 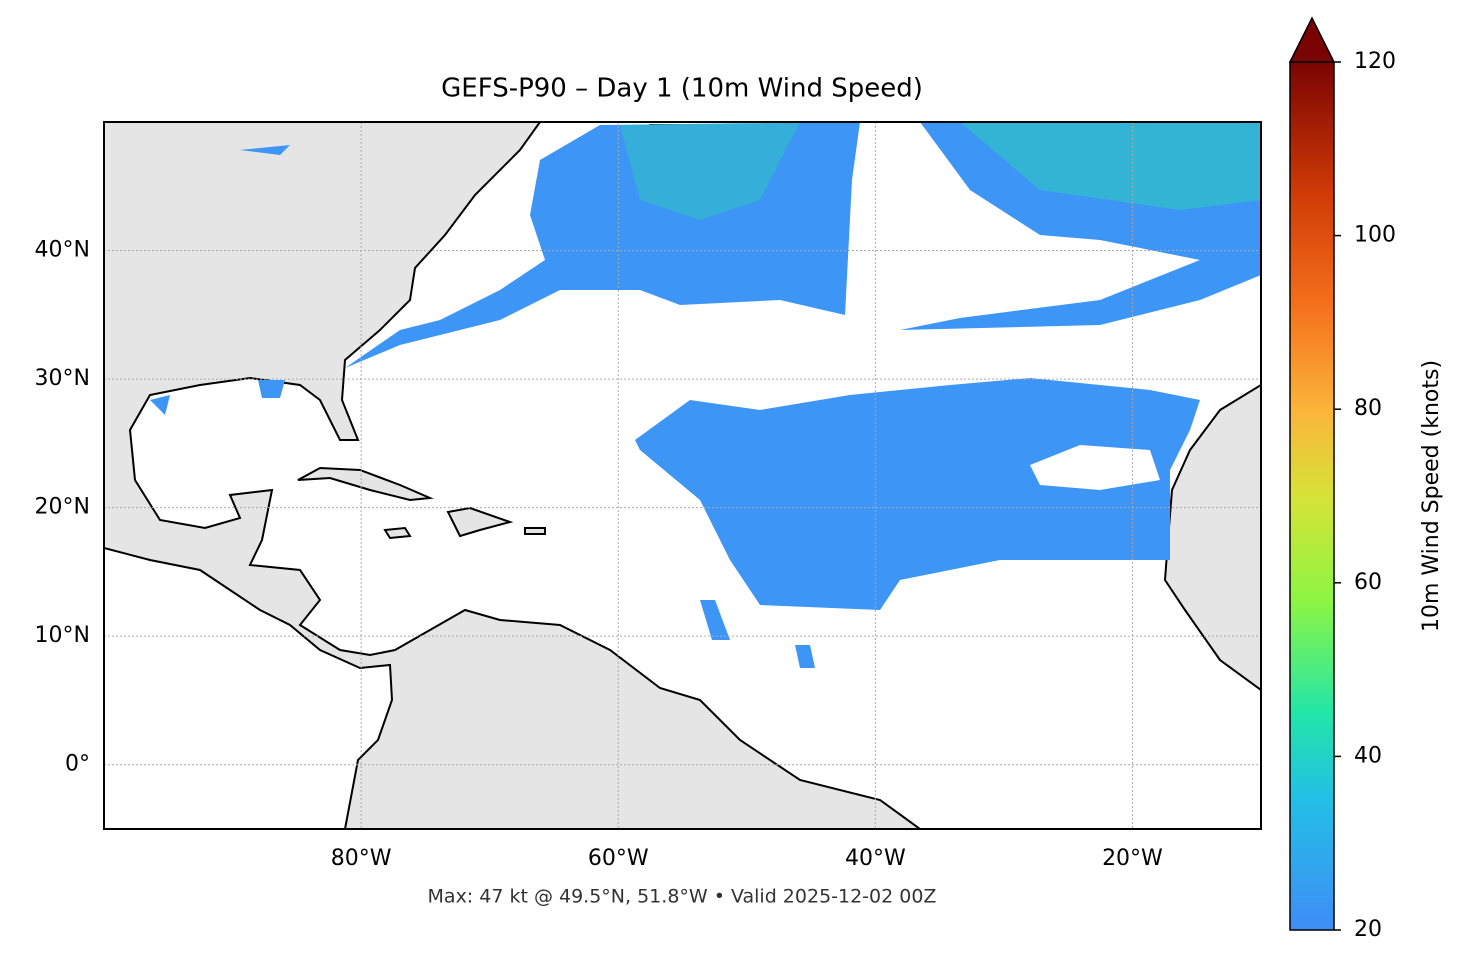 I want to click on jamaica, so click(x=397, y=533).